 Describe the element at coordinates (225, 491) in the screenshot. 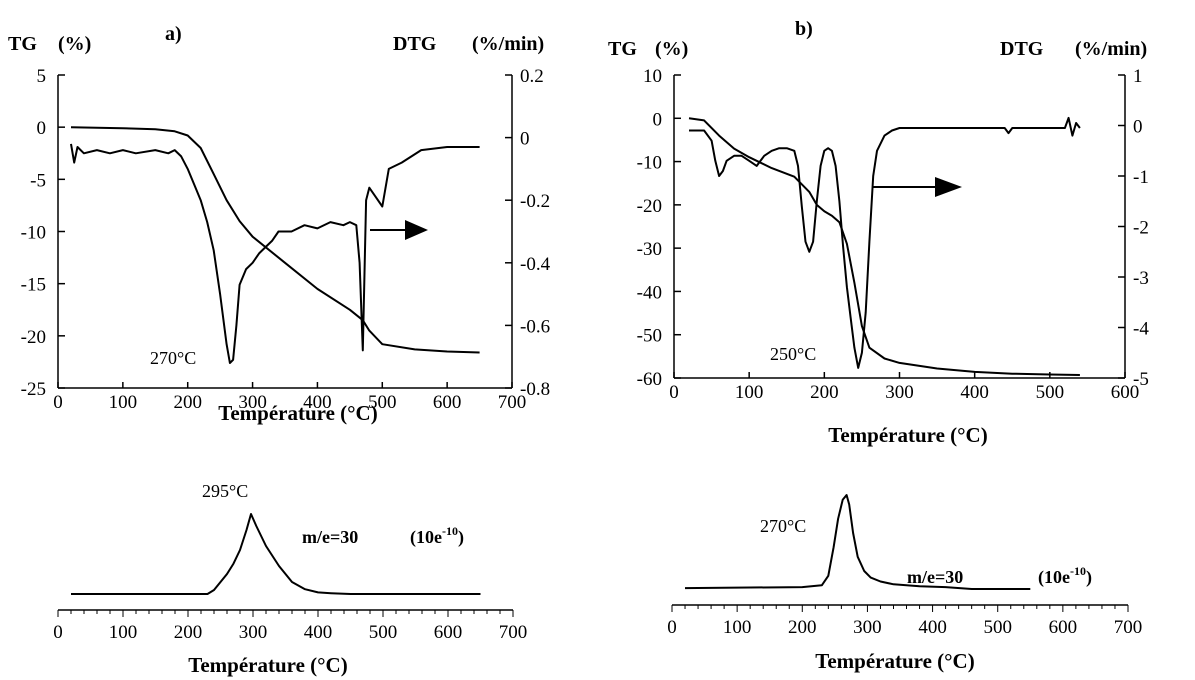

I see `me-a-annotation: 295°C` at that location.